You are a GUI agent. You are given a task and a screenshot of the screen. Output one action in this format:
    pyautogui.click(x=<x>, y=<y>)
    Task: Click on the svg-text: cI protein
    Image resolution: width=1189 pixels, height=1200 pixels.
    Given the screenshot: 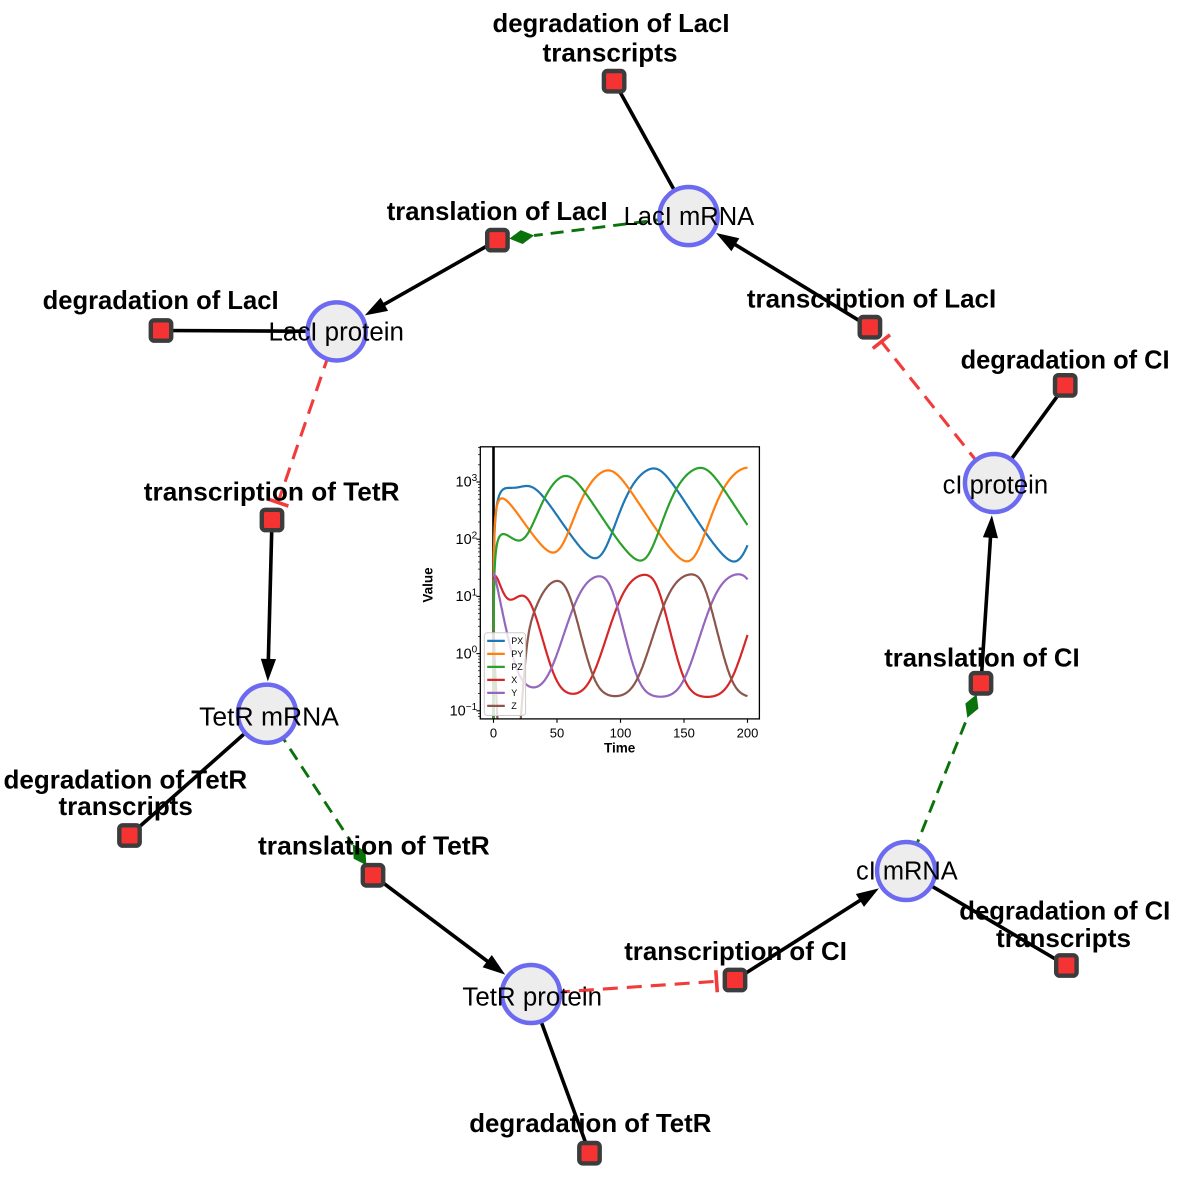 What is the action you would take?
    pyautogui.click(x=996, y=486)
    